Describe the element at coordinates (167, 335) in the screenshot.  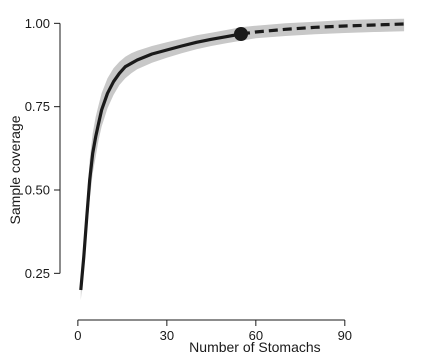
I see `x-tick-label: 30` at that location.